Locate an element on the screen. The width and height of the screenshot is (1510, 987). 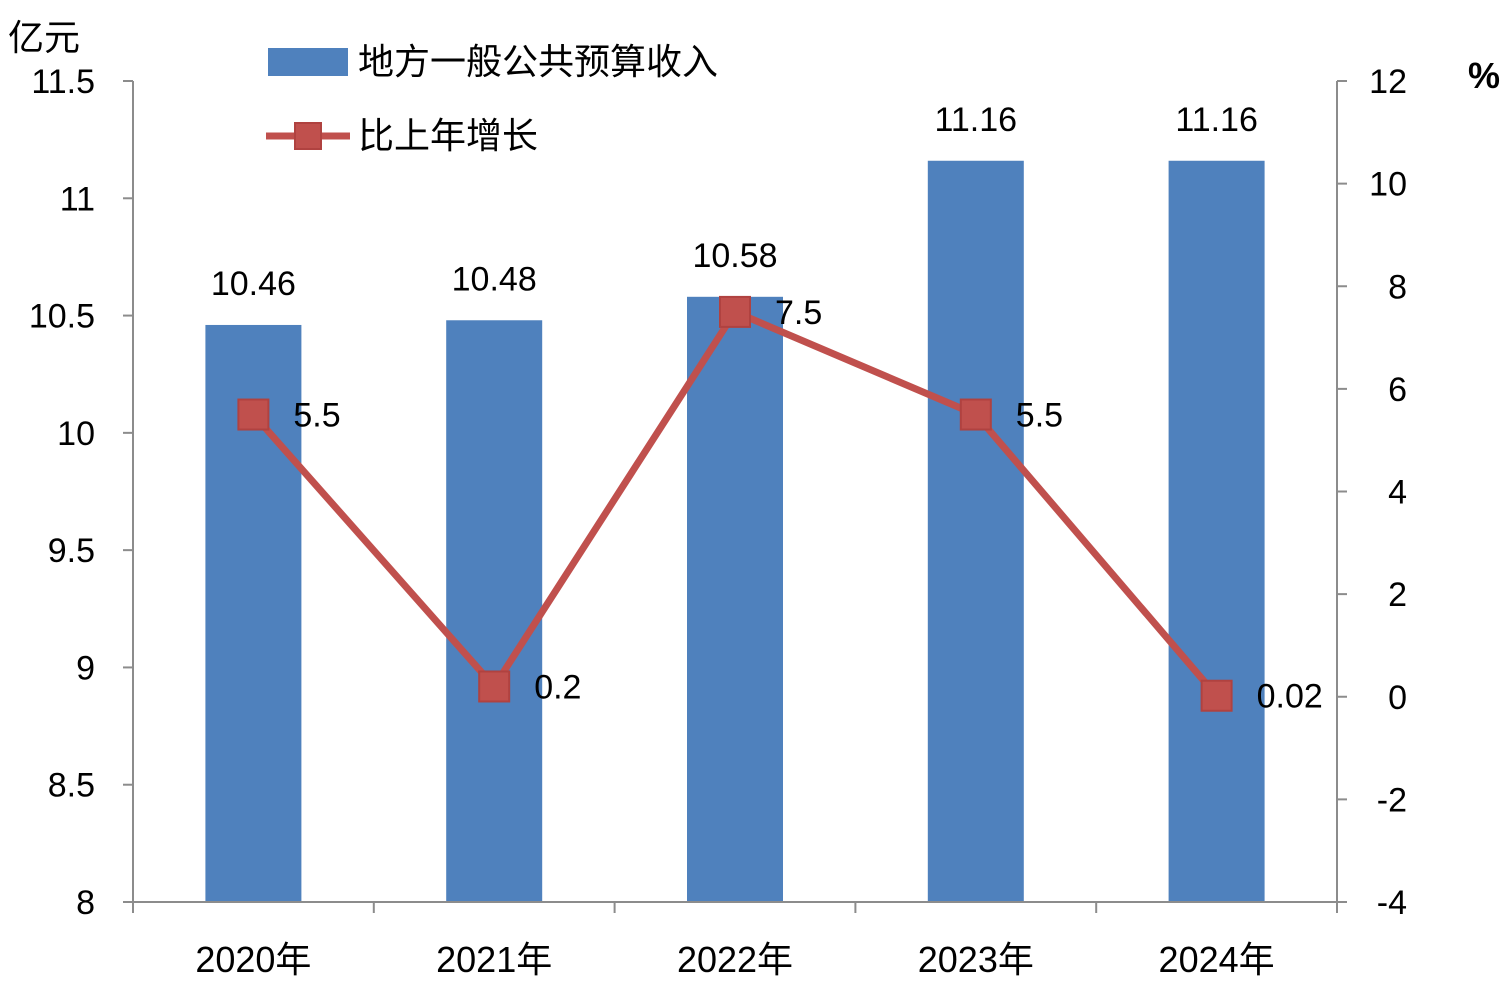
x-tick-label: 2024年 is located at coordinates (1217, 959).